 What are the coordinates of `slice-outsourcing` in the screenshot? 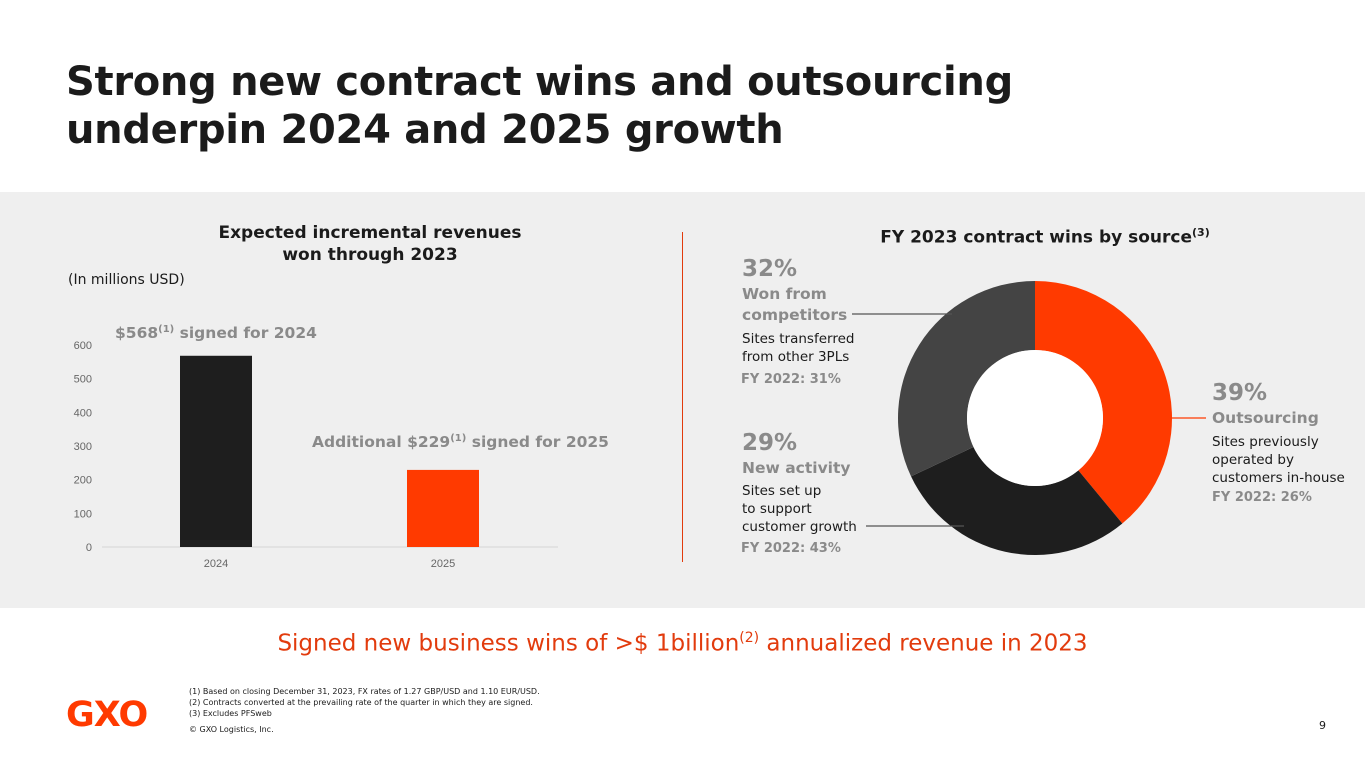 It's located at (1103, 402).